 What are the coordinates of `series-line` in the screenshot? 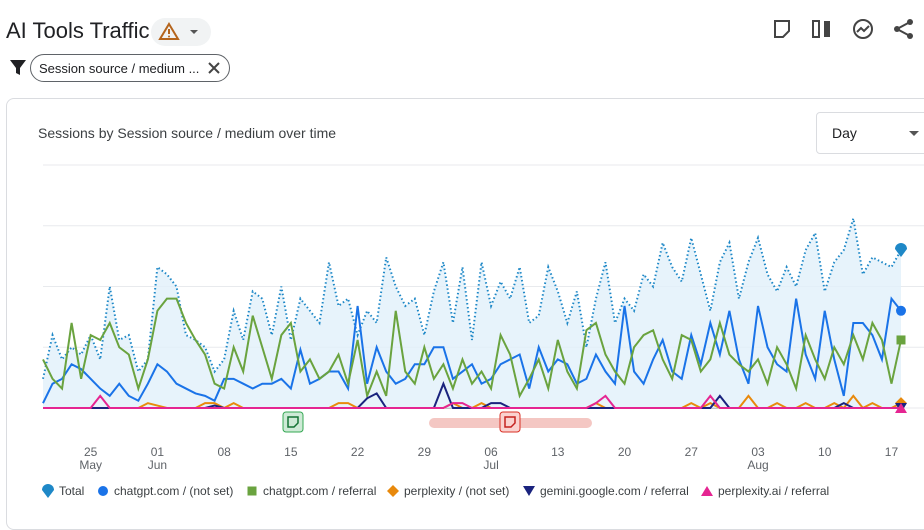 It's located at (472, 401).